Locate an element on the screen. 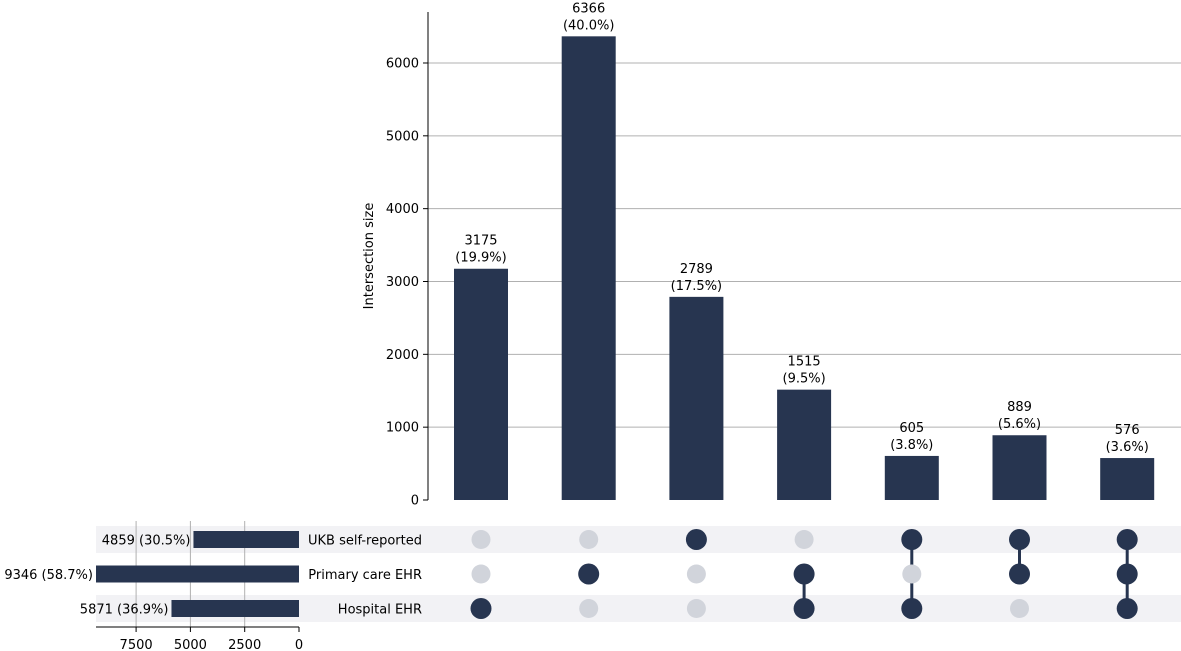 Image resolution: width=1181 pixels, height=651 pixels. set-size-tick-label-1: 5000 is located at coordinates (190, 644).